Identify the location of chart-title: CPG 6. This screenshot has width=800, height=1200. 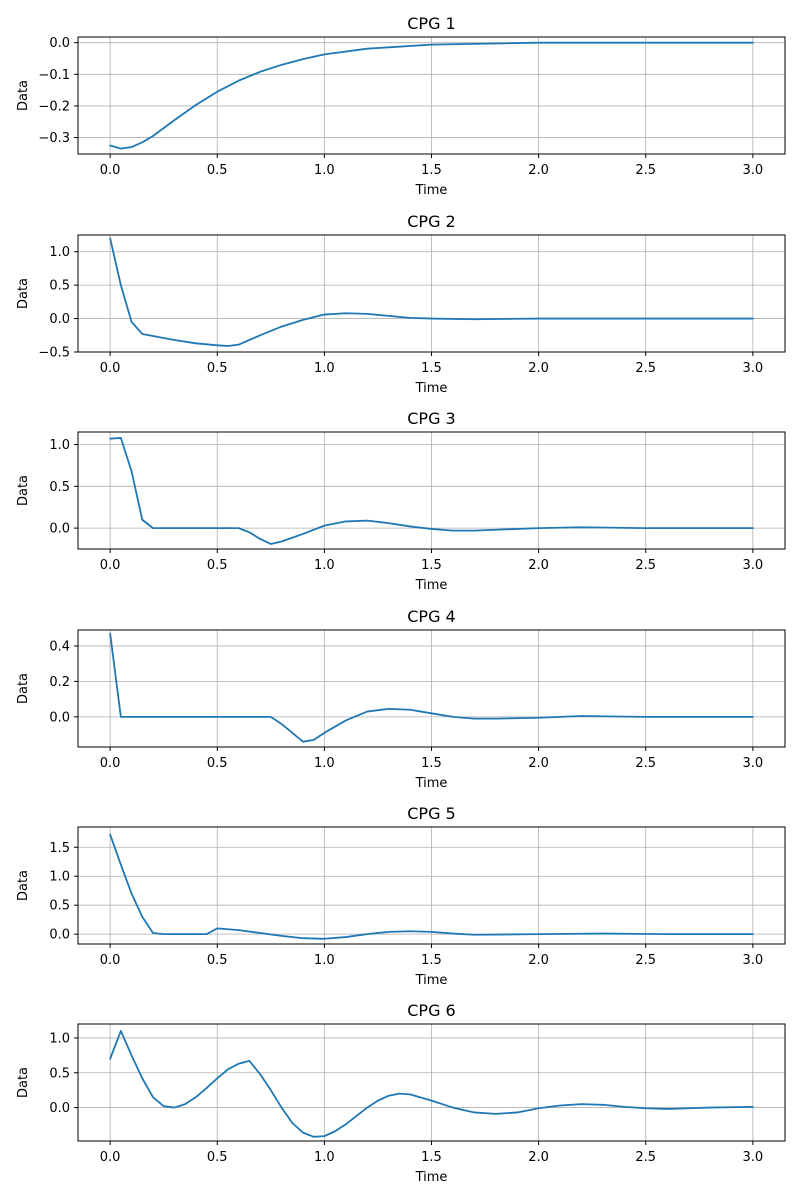
(431, 1010).